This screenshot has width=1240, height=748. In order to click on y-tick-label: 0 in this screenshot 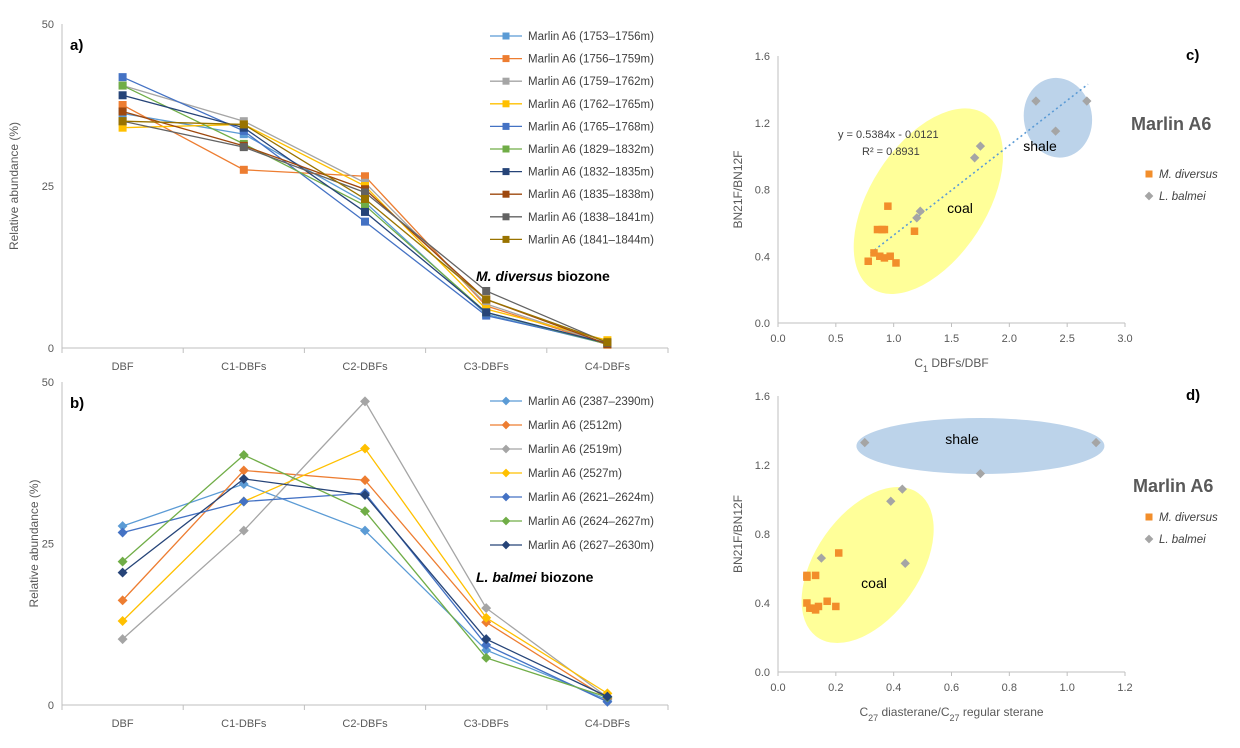, I will do `click(51, 706)`.